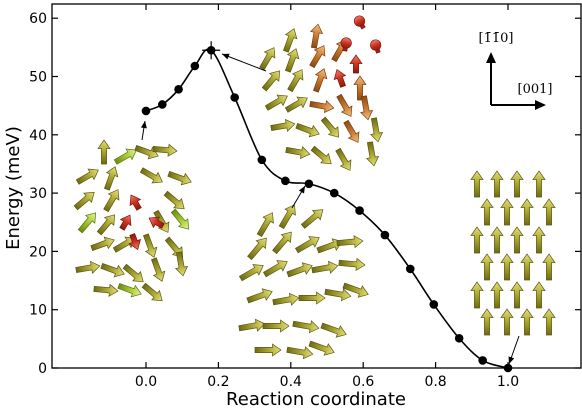 The height and width of the screenshot is (408, 582). Describe the element at coordinates (496, 38) in the screenshot. I see `direction-label-up: [1̄1̄0]` at that location.